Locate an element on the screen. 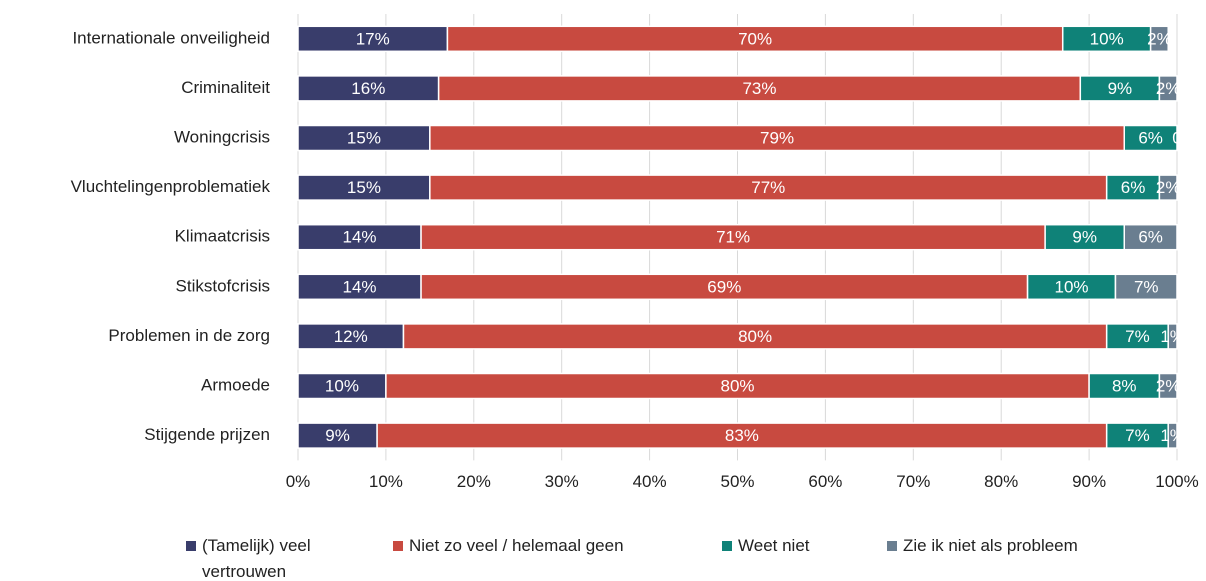 The width and height of the screenshot is (1206, 581). value-label: 69% is located at coordinates (724, 286).